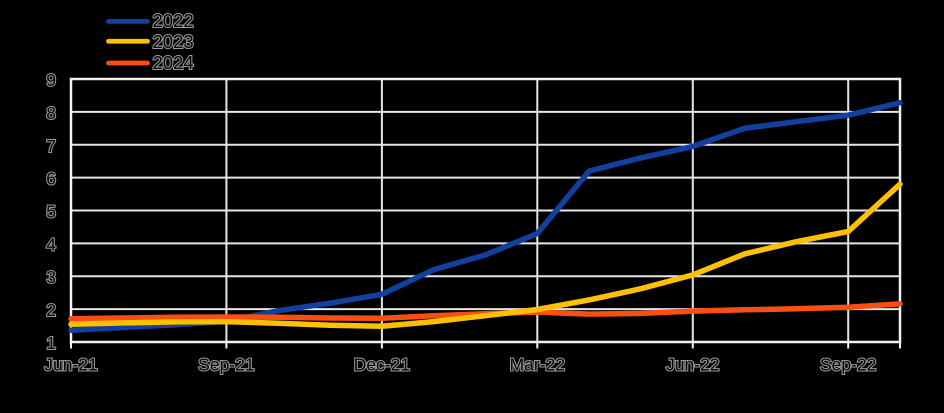  What do you see at coordinates (51, 113) in the screenshot?
I see `svg-text: 8` at bounding box center [51, 113].